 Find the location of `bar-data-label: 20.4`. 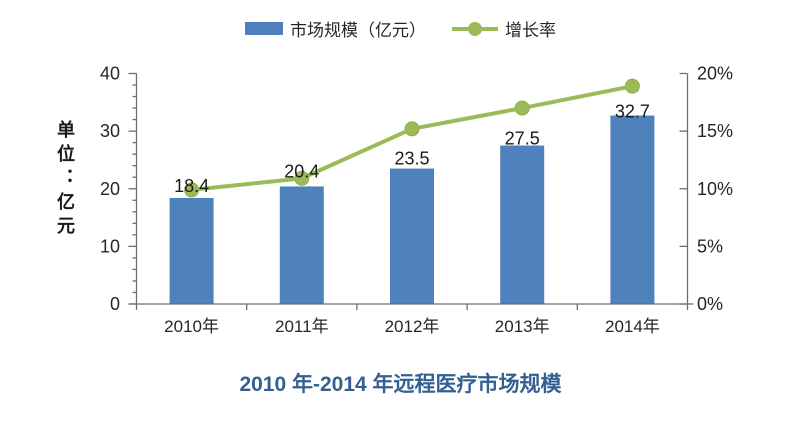

bar-data-label: 20.4 is located at coordinates (301, 171).